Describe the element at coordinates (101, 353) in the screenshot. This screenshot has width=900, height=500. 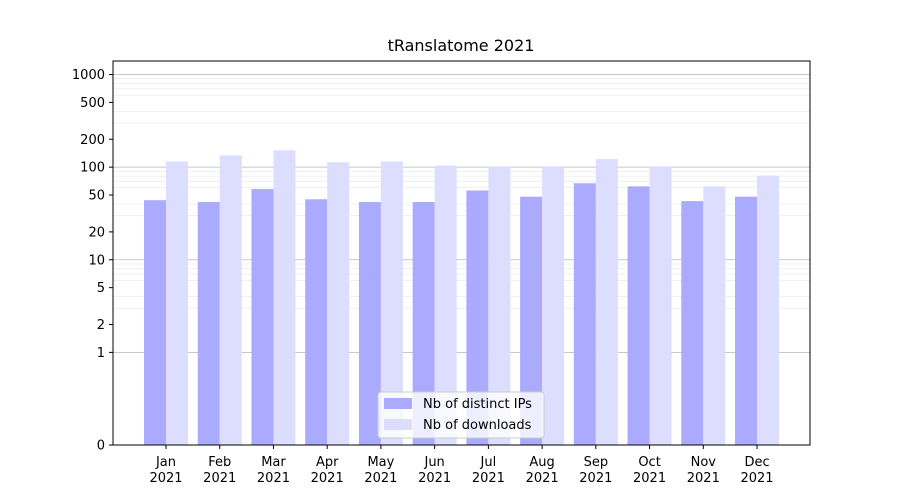
I see `y-tick-label: 1` at that location.